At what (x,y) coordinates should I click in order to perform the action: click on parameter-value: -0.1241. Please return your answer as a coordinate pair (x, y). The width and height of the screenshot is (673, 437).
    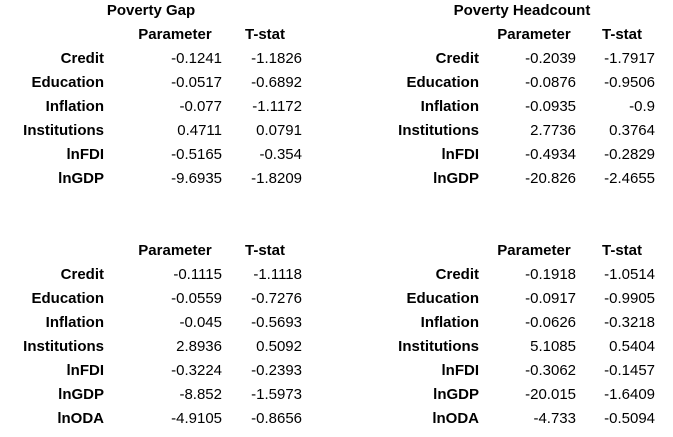
    Looking at the image, I should click on (196, 58).